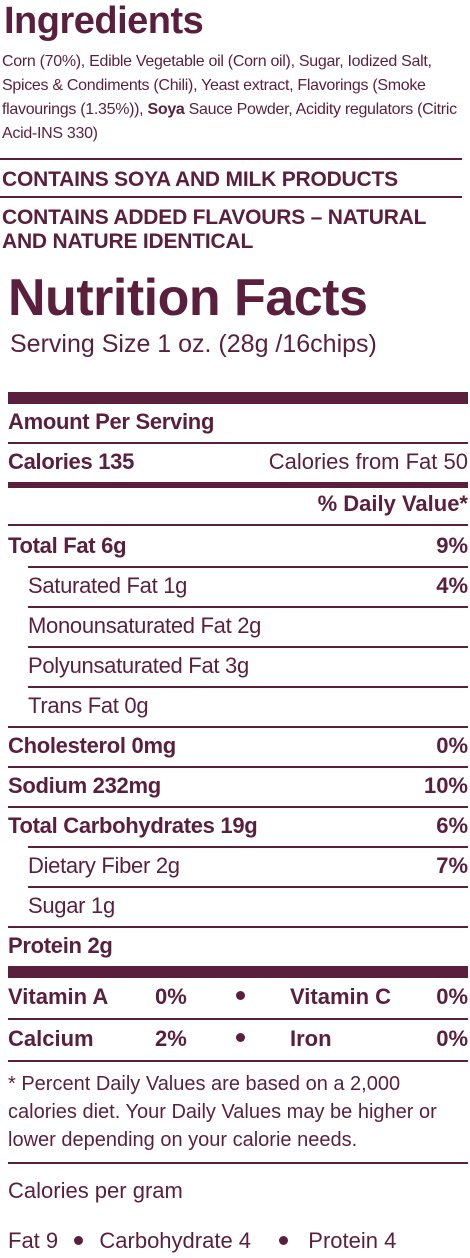 Image resolution: width=470 pixels, height=1258 pixels. I want to click on vitamin-label: Vitamin A, so click(58, 996).